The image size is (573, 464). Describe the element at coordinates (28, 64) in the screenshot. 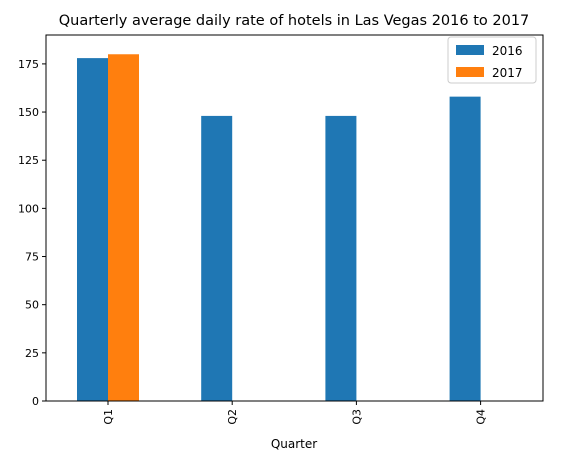

I see `y-tick-label: 175` at that location.